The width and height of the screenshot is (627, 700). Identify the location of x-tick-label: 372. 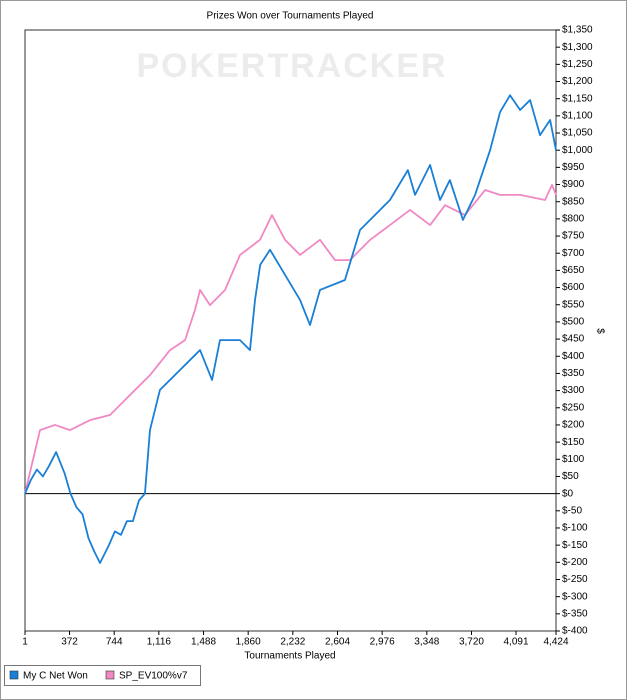
(69, 642).